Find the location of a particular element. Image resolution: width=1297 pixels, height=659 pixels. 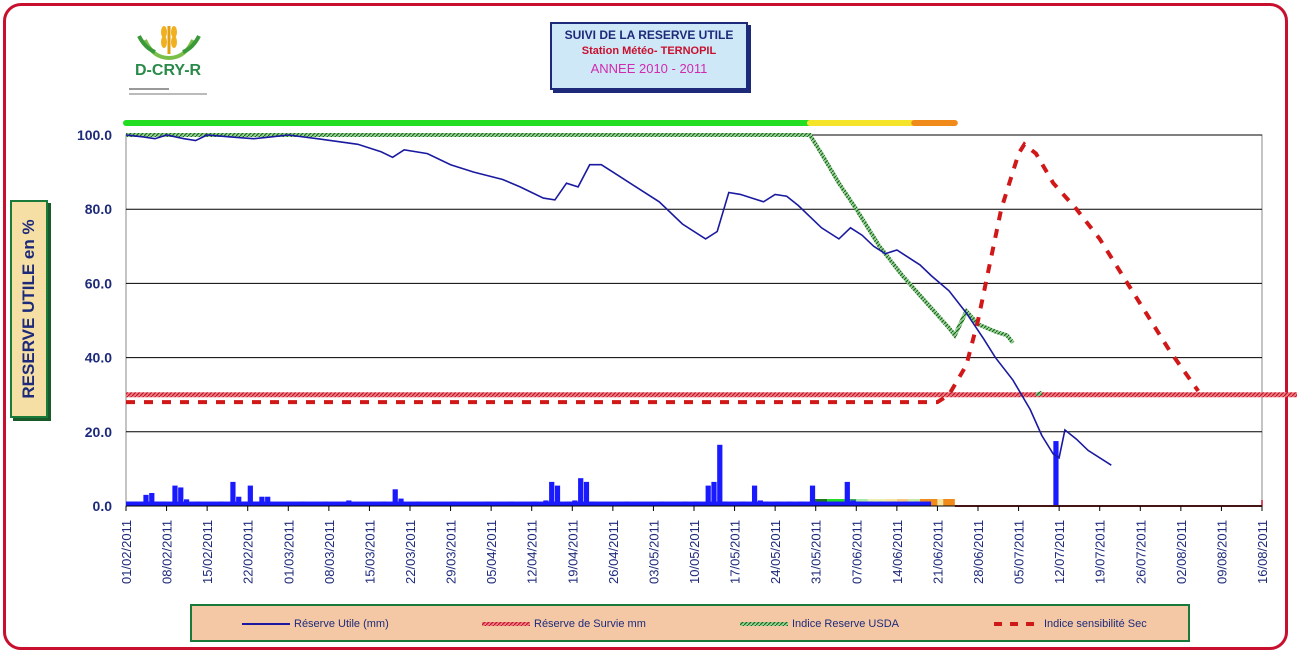

stage-bottom-segment is located at coordinates (949, 502).